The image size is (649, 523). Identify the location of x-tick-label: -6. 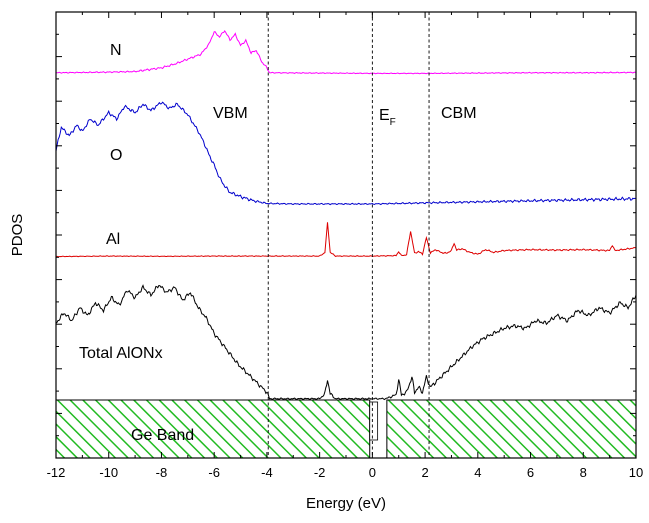
(214, 472).